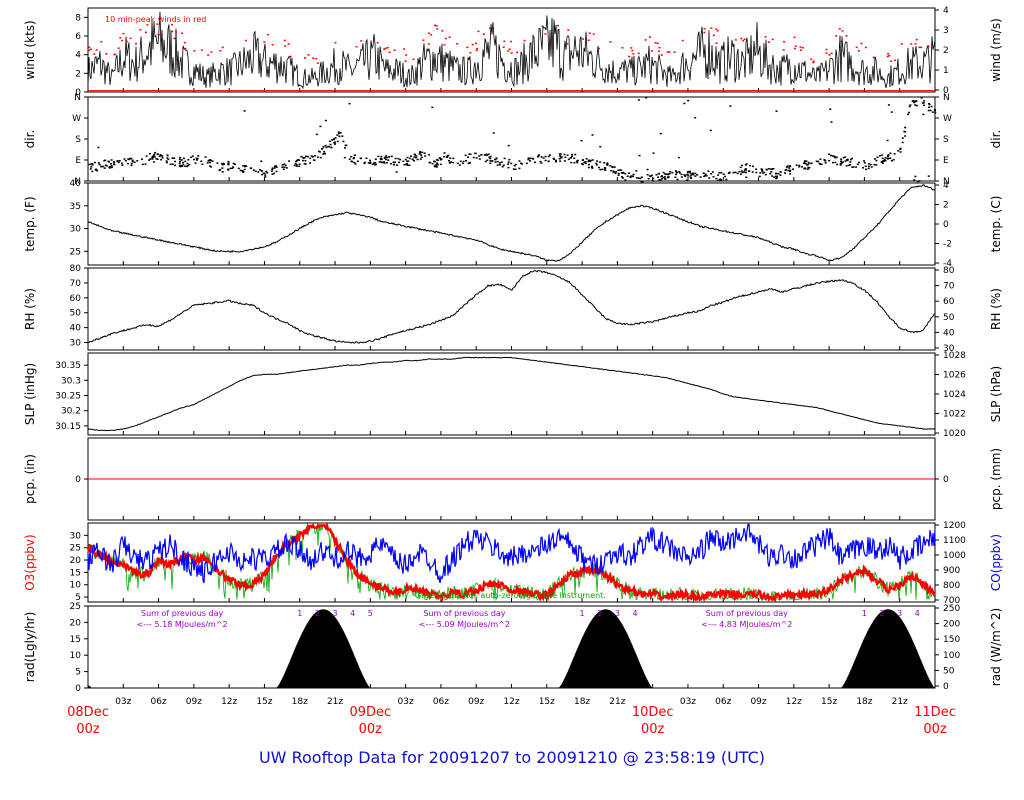 The height and width of the screenshot is (800, 1024). I want to click on hour-tick-label: 09z, so click(476, 702).